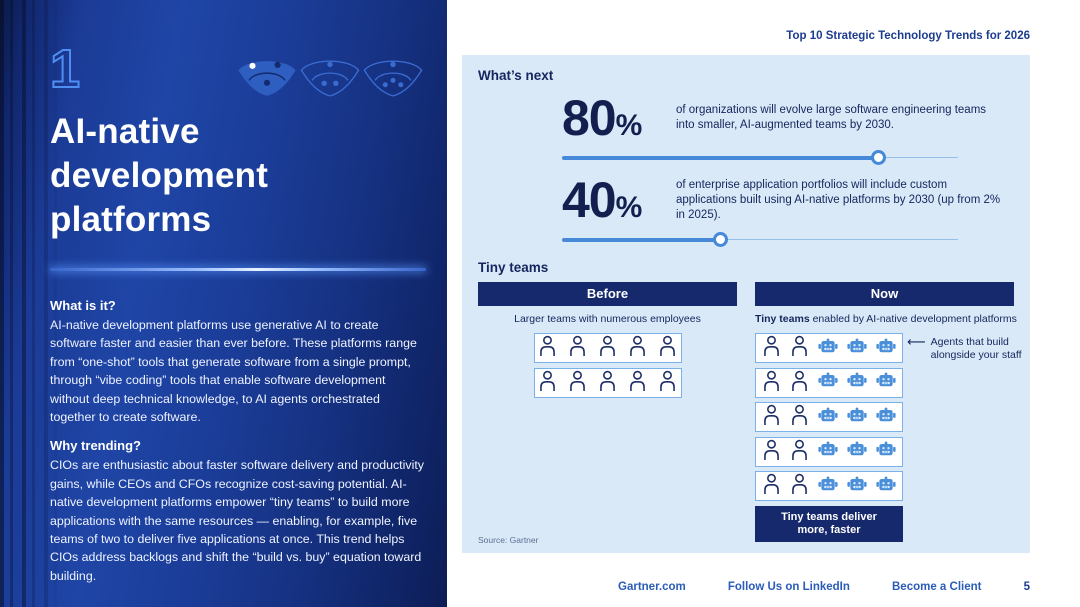 Image resolution: width=1080 pixels, height=607 pixels. Describe the element at coordinates (32, 303) in the screenshot. I see `panel-texture` at that location.